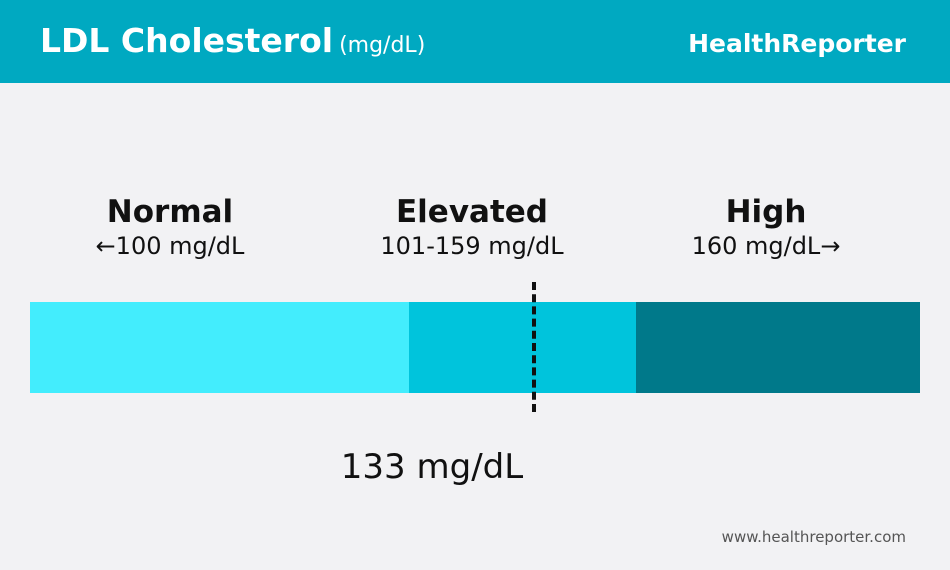 Image resolution: width=950 pixels, height=570 pixels. I want to click on category-name: Normal, so click(170, 212).